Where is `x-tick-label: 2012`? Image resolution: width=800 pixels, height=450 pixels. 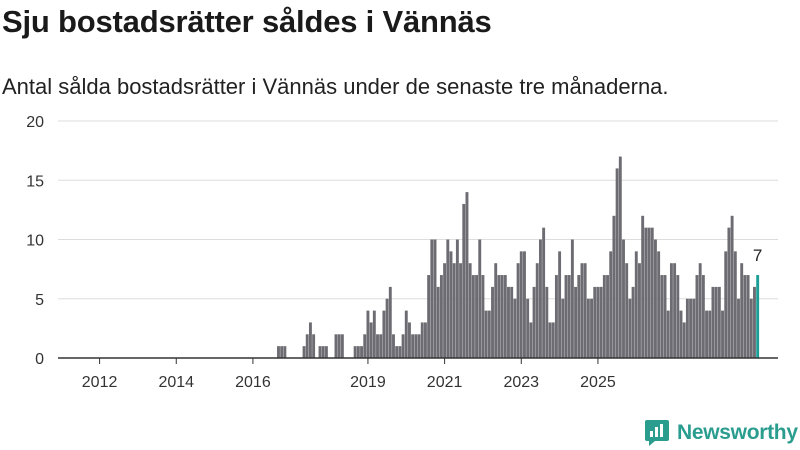
x-tick-label: 2012 is located at coordinates (100, 382).